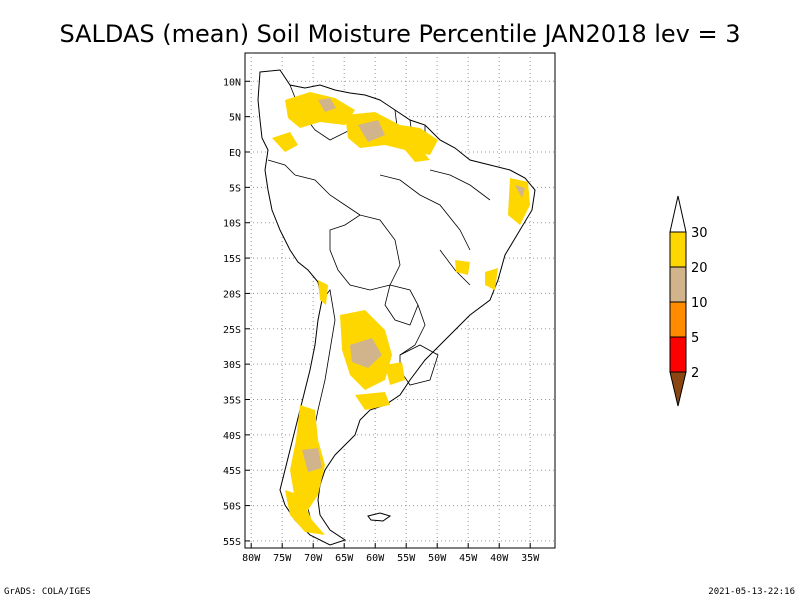 This screenshot has width=800, height=600. What do you see at coordinates (282, 558) in the screenshot?
I see `lon-tick-label: 75W` at bounding box center [282, 558].